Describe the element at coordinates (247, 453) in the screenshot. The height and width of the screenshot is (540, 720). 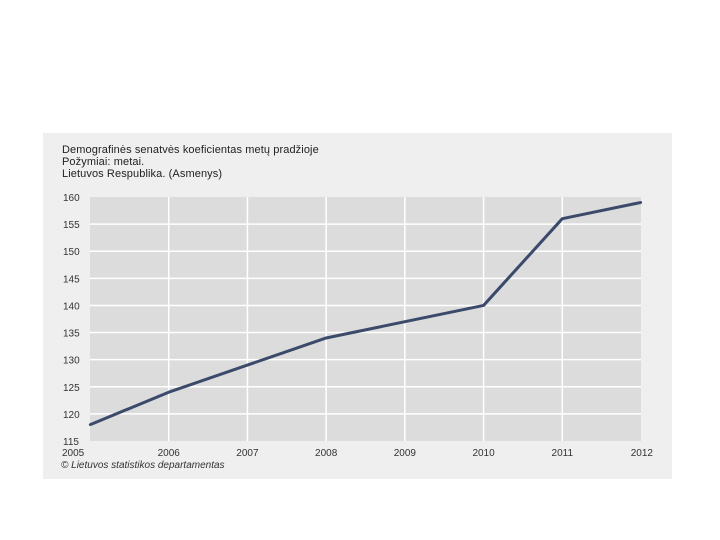
I see `x-tick-label: 2007` at that location.